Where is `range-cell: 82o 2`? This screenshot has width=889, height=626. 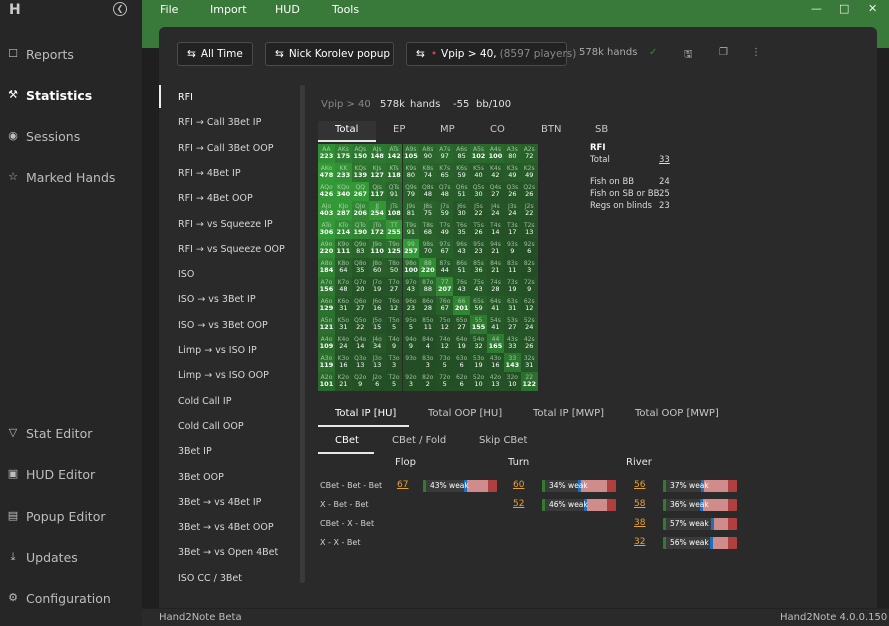
range-cell: 82o 2 is located at coordinates (428, 381).